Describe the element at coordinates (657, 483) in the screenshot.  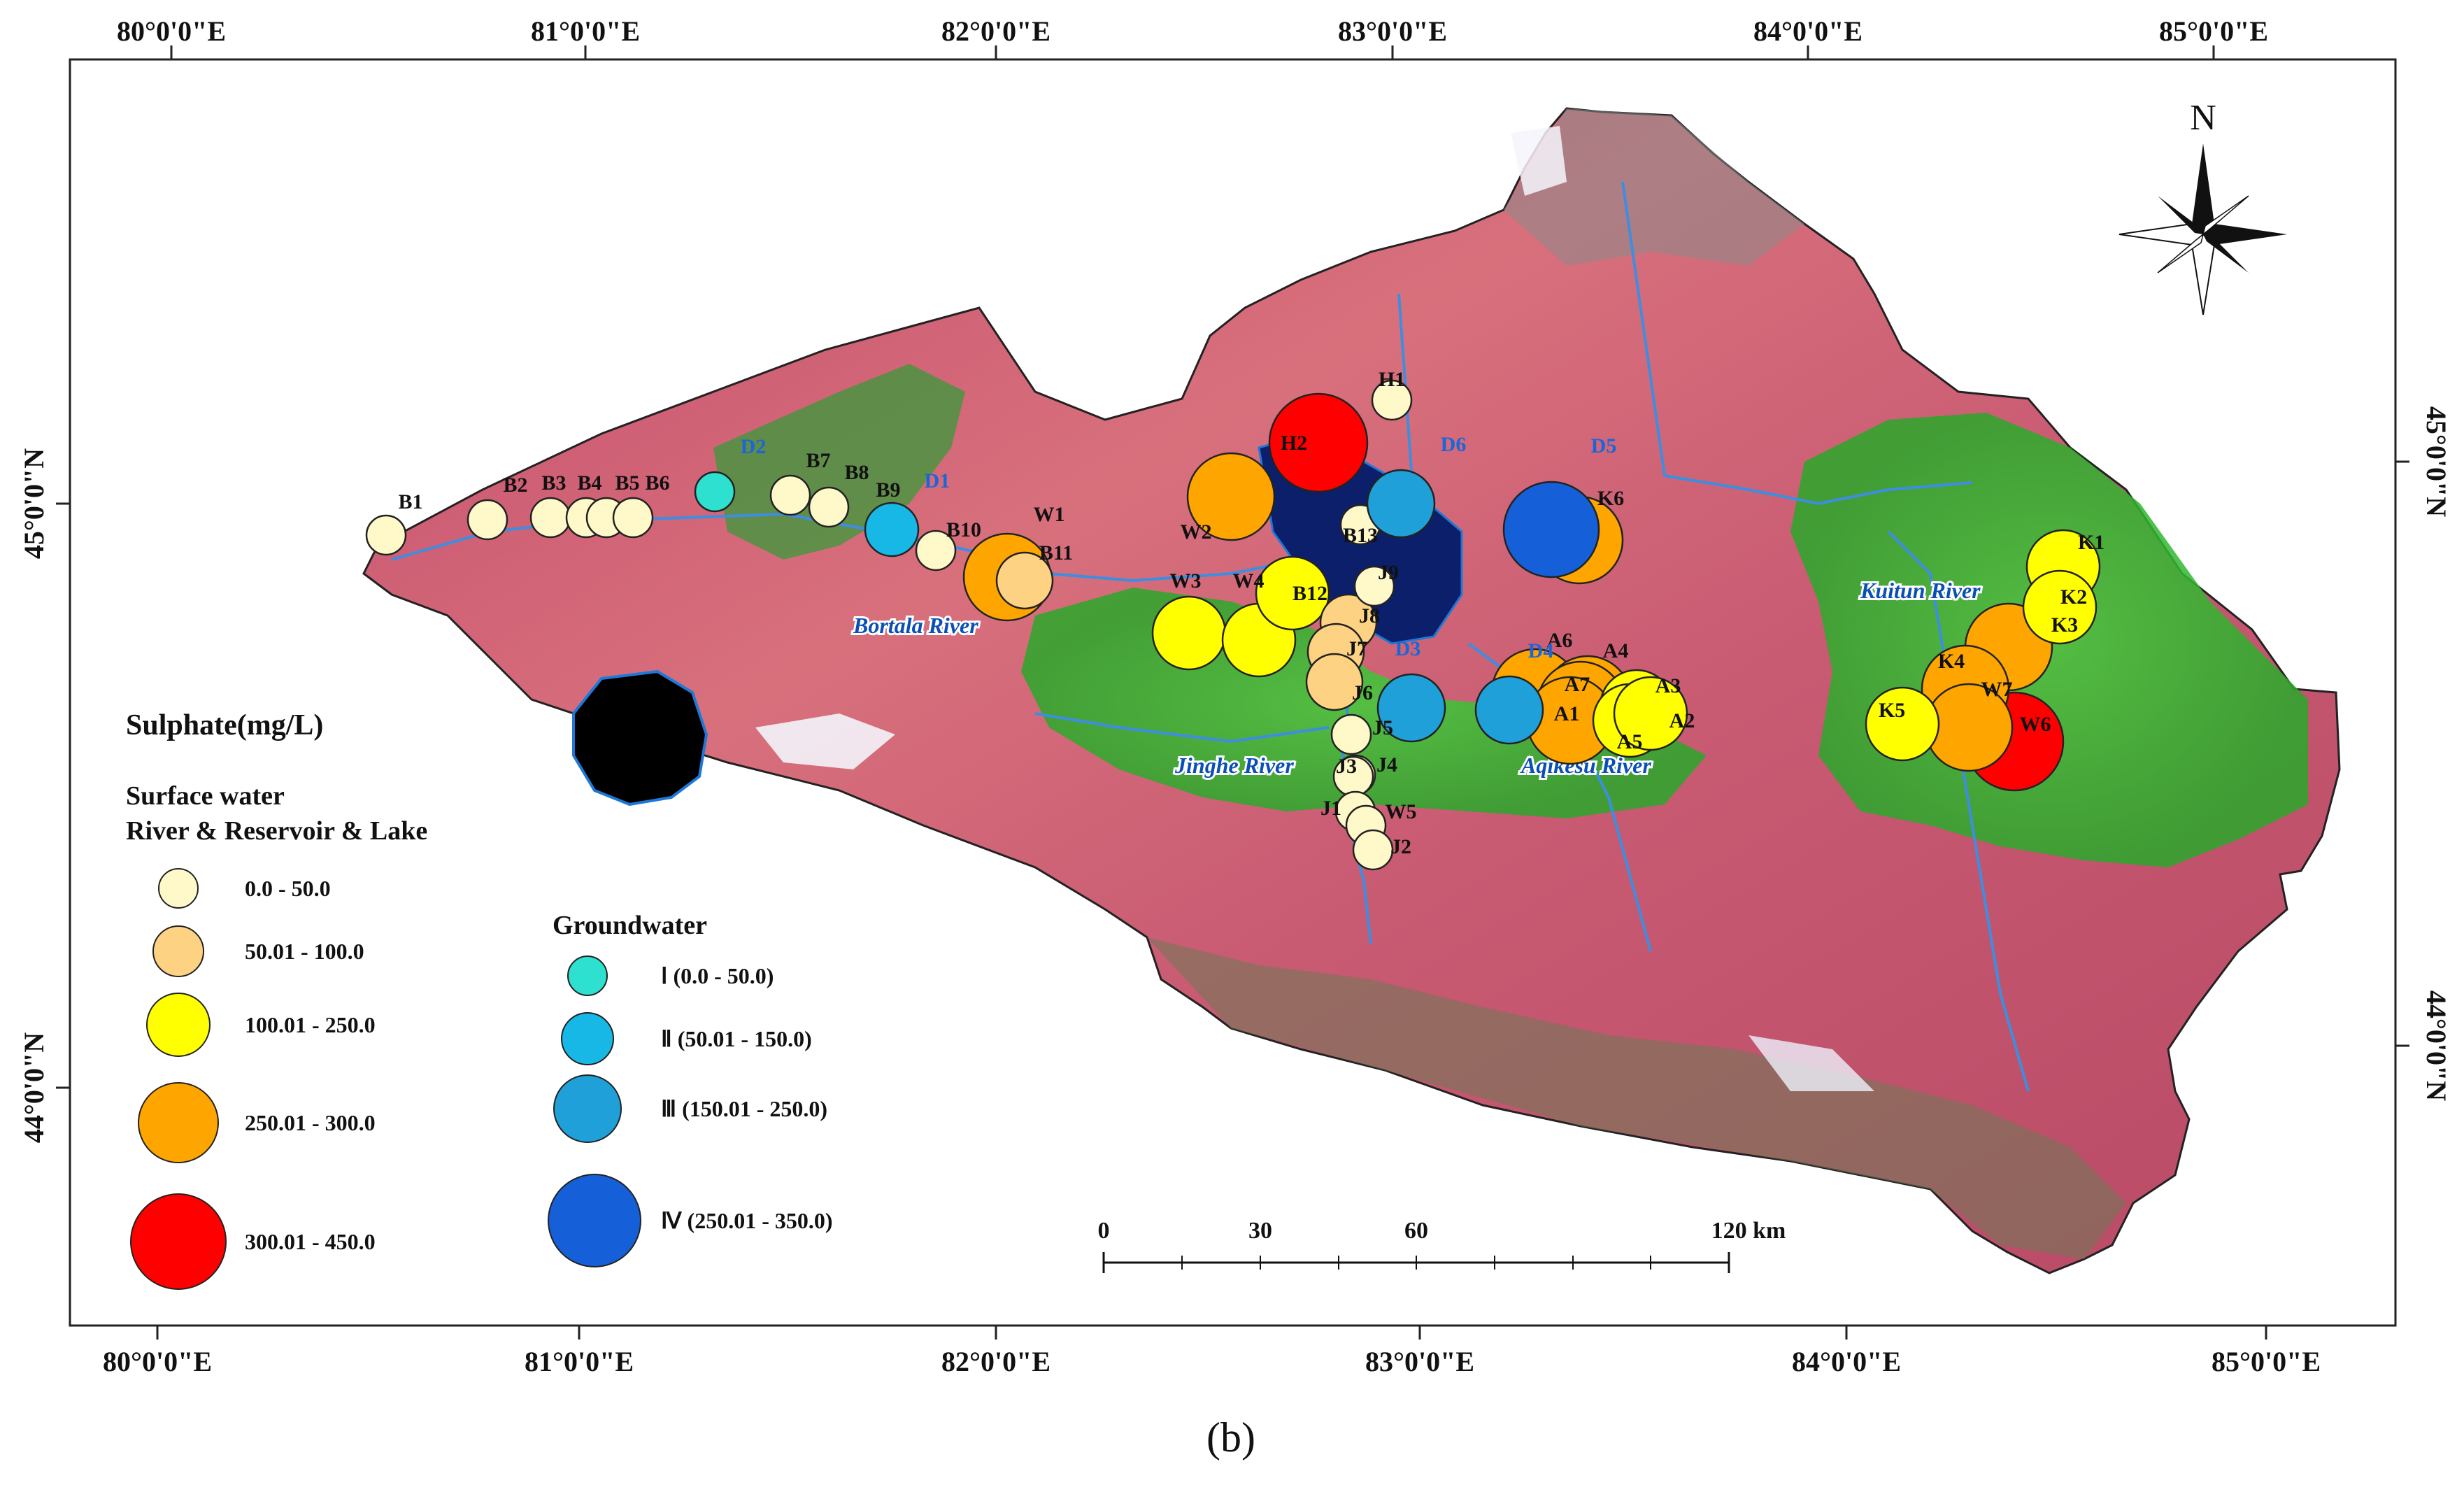
I see `surface-site-label: B6` at that location.